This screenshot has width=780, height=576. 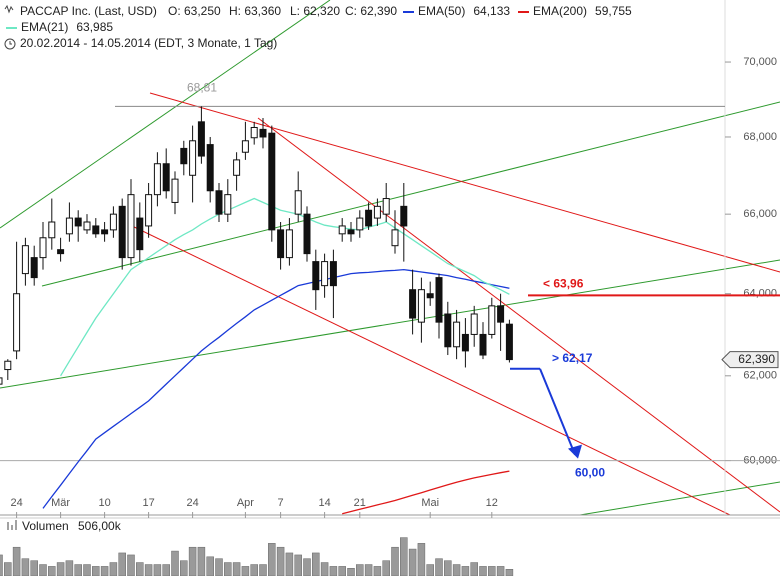 I want to click on legend-value: 59,755, so click(x=613, y=11).